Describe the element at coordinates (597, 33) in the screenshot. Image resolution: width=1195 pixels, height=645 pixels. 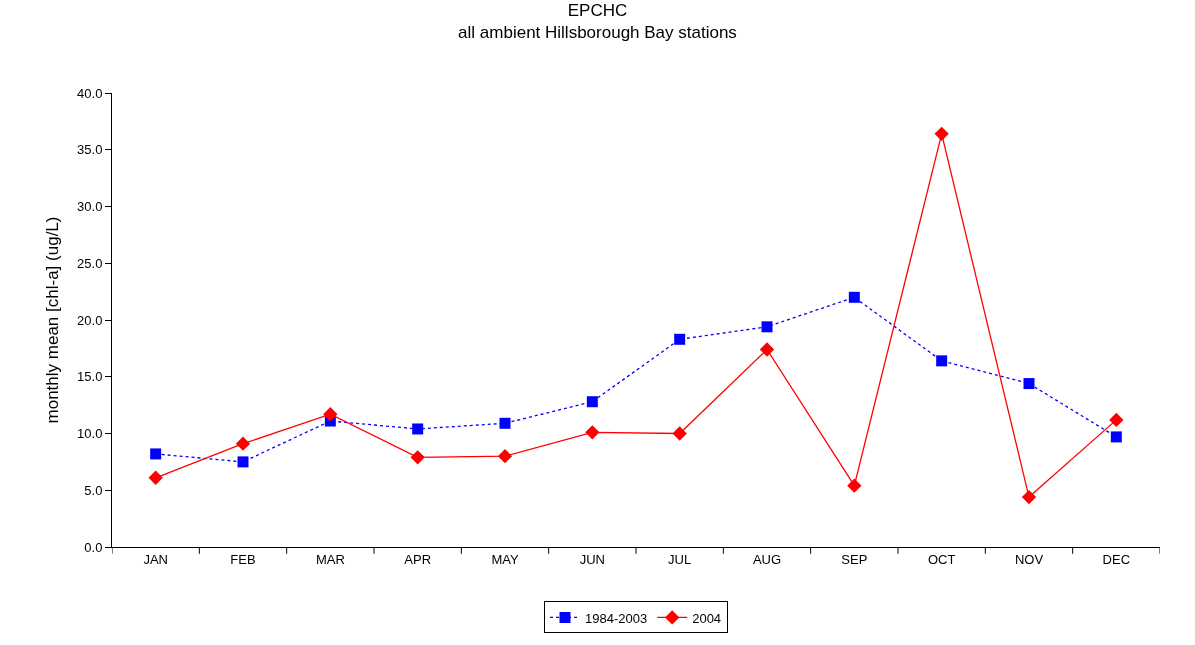
I see `chart-subtitle: all ambient Hillsborough Bay stations` at that location.